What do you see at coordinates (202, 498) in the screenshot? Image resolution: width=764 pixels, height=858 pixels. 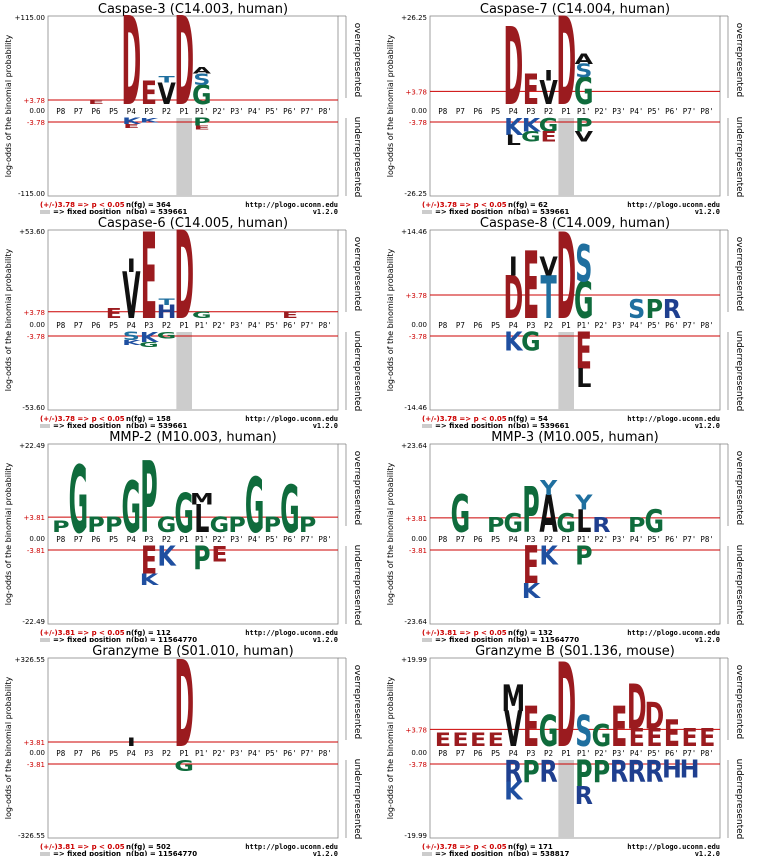 I see `logo-letter: M` at bounding box center [202, 498].